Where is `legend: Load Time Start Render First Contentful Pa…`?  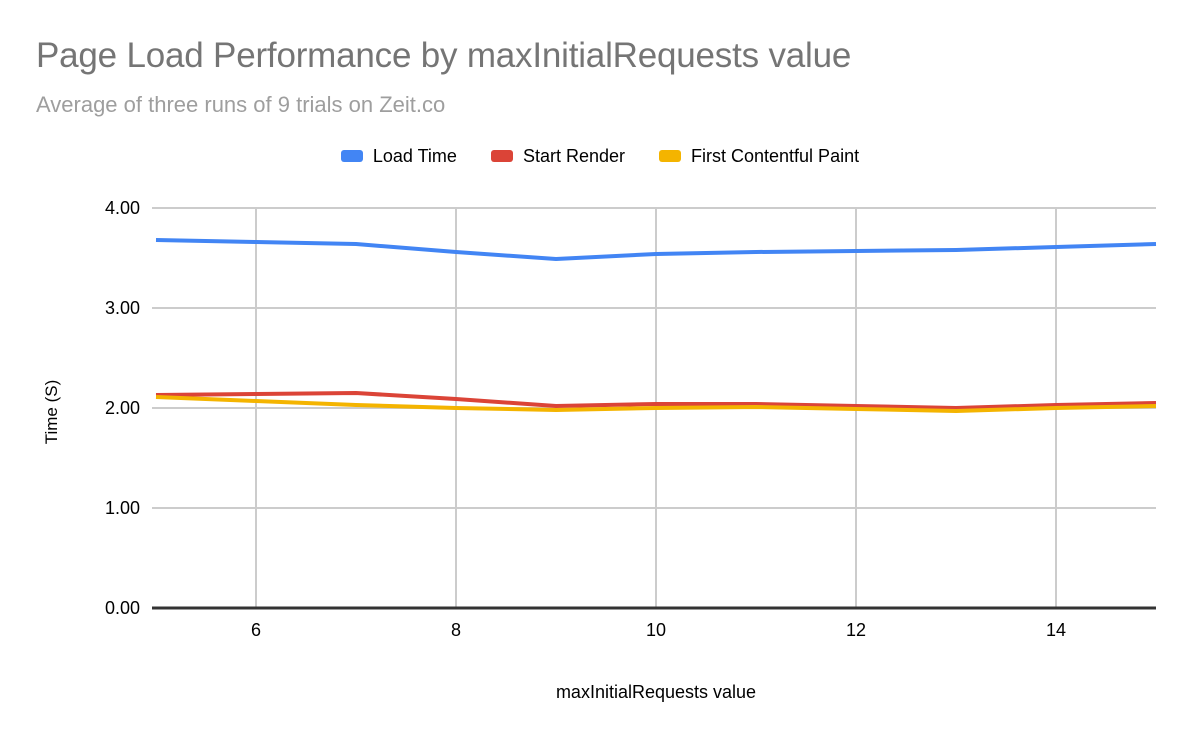
legend: Load Time Start Render First Contentful Pa… is located at coordinates (600, 156).